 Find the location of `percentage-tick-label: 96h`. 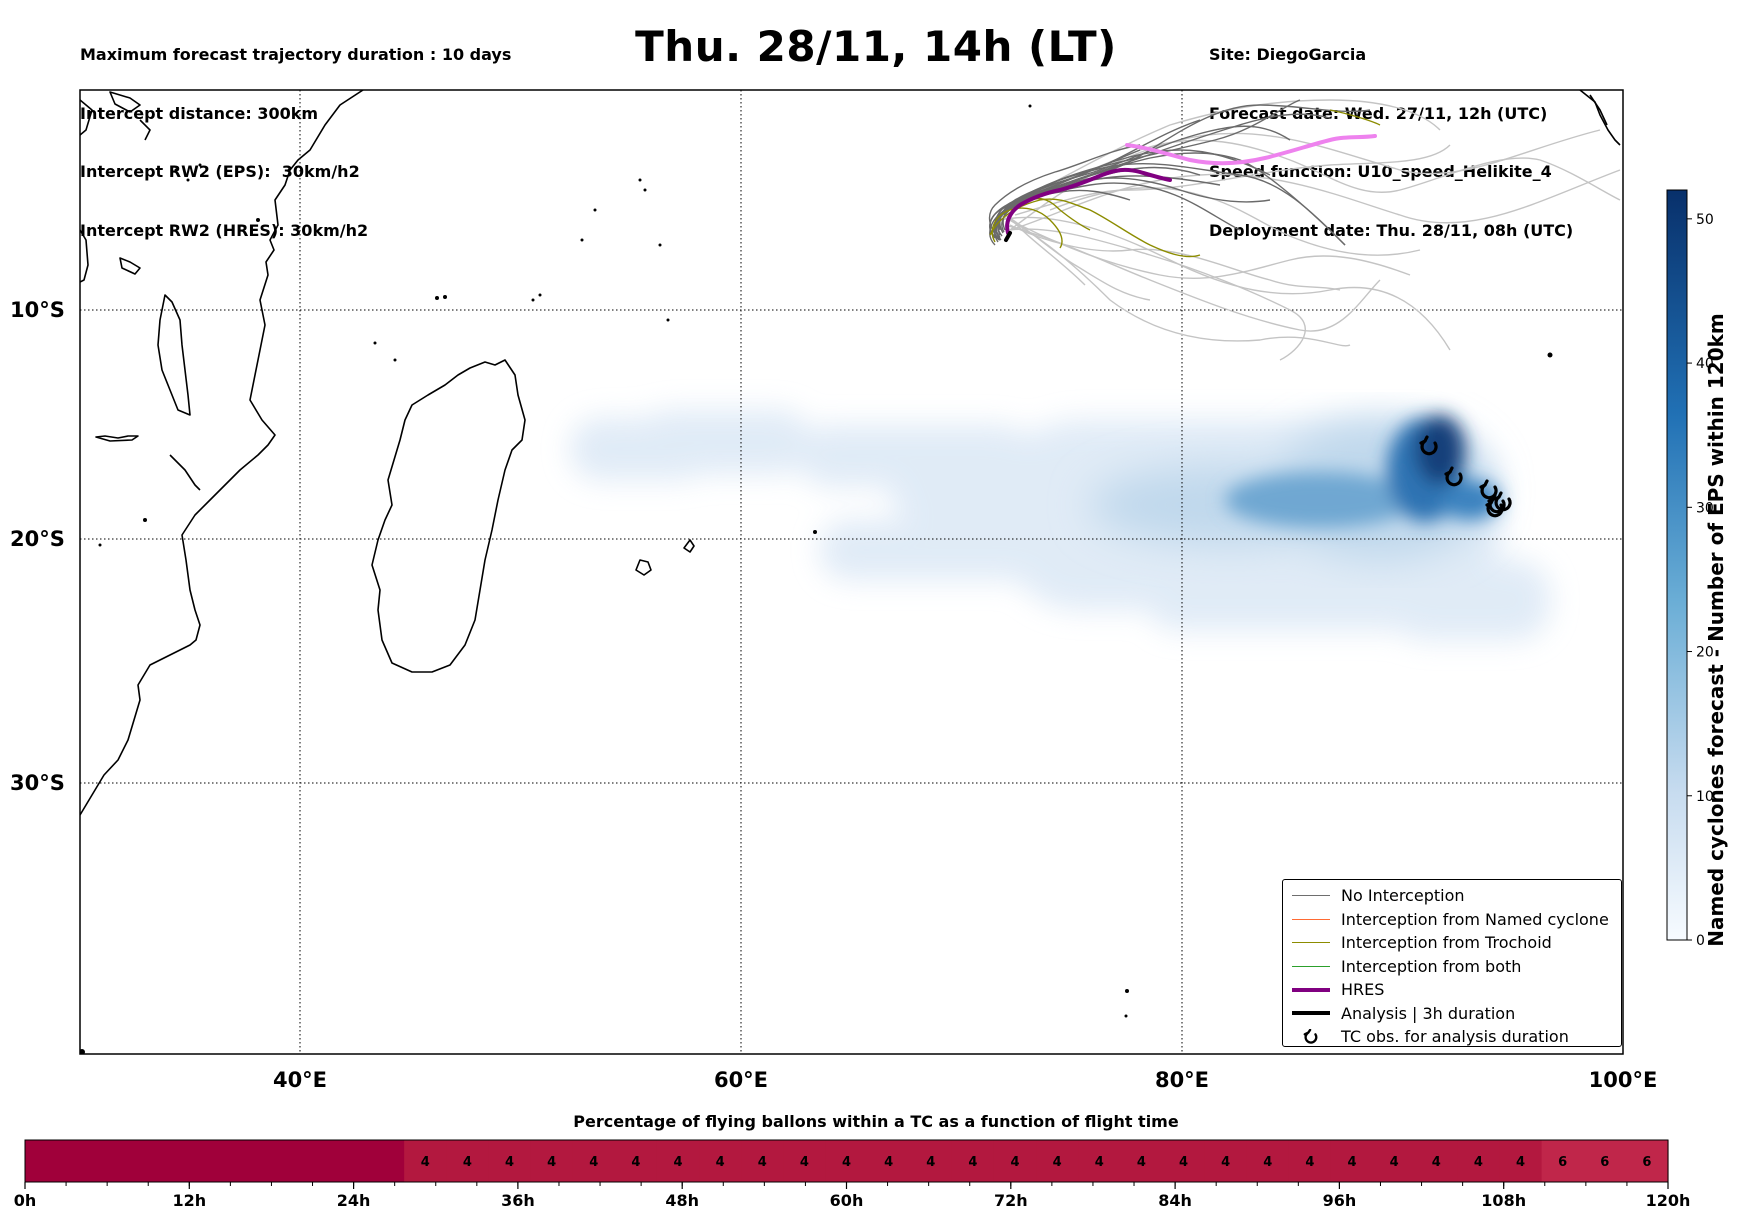

percentage-tick-label: 96h is located at coordinates (1340, 1200).